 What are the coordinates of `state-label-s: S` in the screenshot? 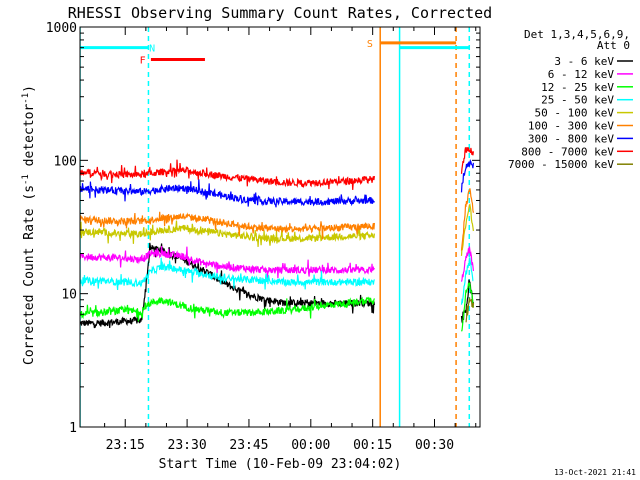 It's located at (370, 44).